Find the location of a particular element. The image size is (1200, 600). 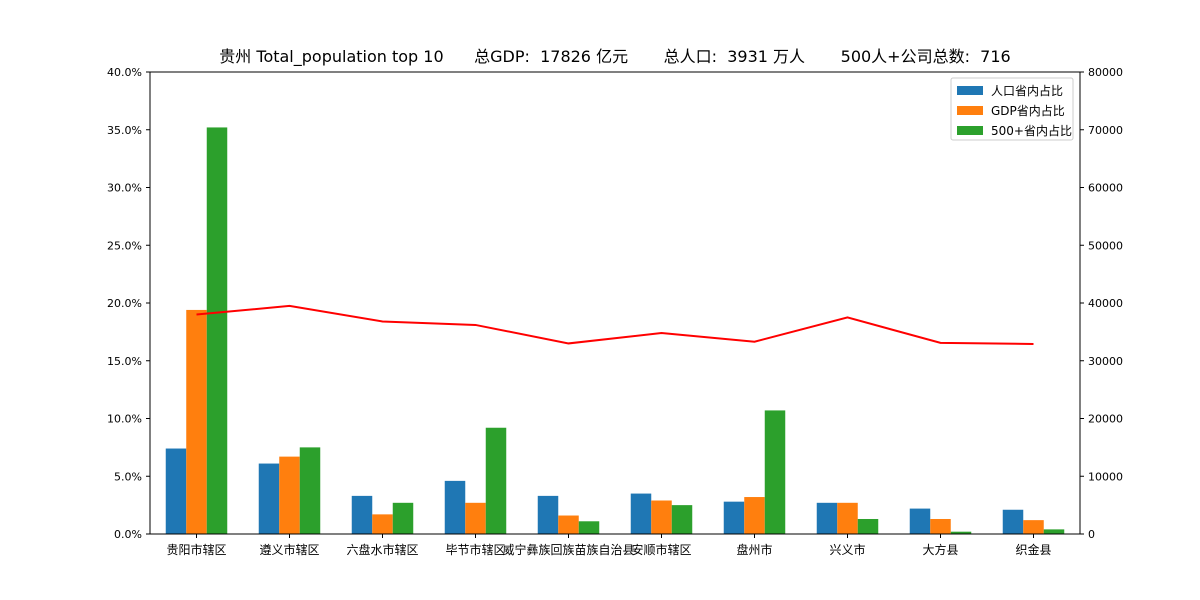

y-right-tick-label: 30000 is located at coordinates (1105, 361).